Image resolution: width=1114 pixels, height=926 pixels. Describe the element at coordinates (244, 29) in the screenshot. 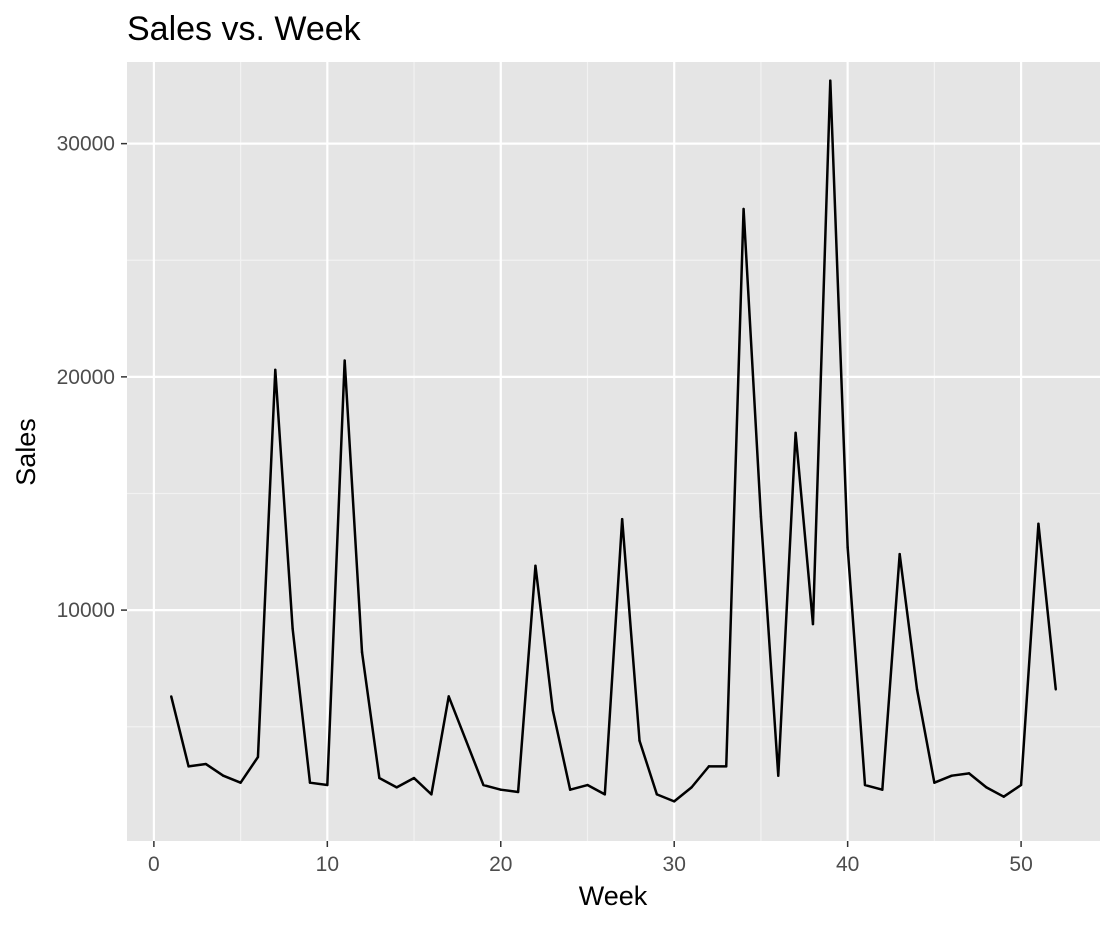

I see `chart-title: Sales vs. Week` at that location.